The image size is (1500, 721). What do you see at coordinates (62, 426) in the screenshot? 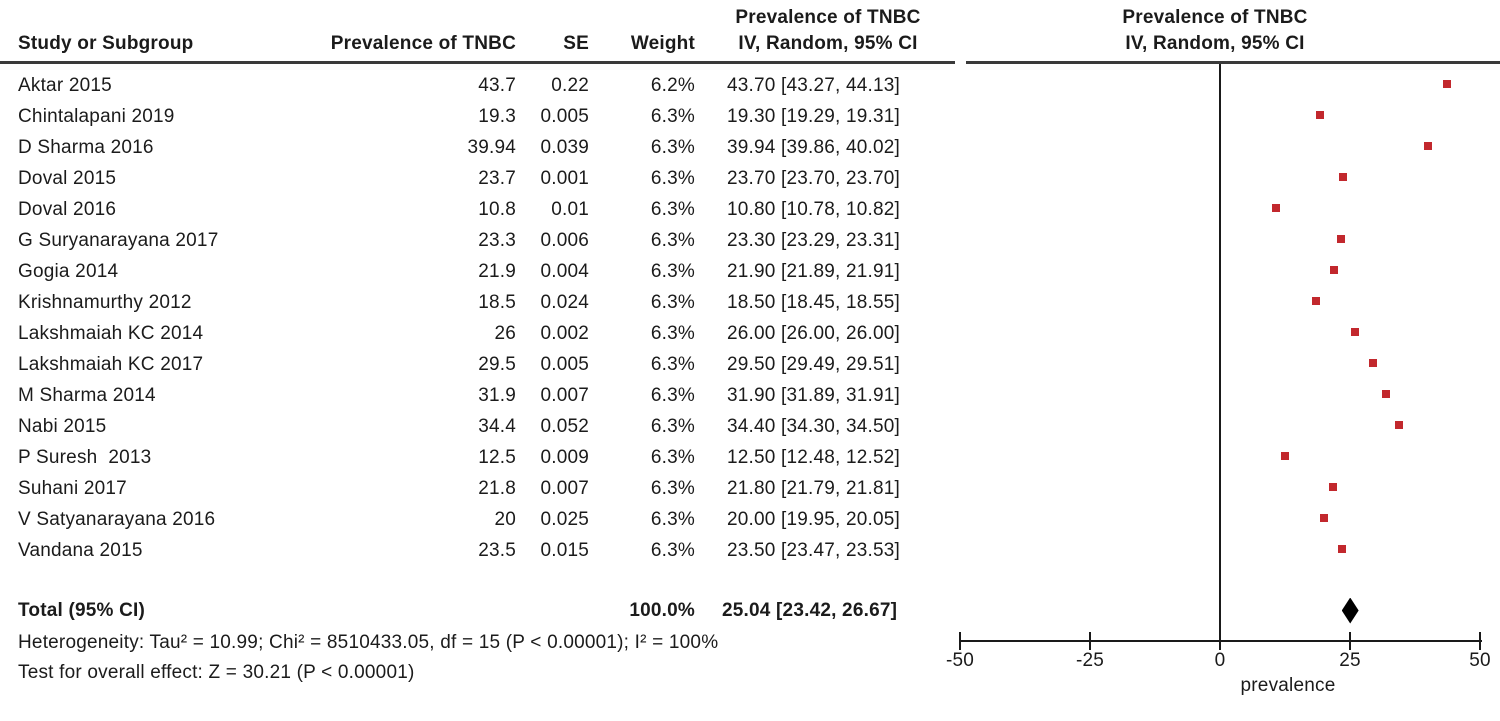
I see `study-cell: Nabi 2015` at bounding box center [62, 426].